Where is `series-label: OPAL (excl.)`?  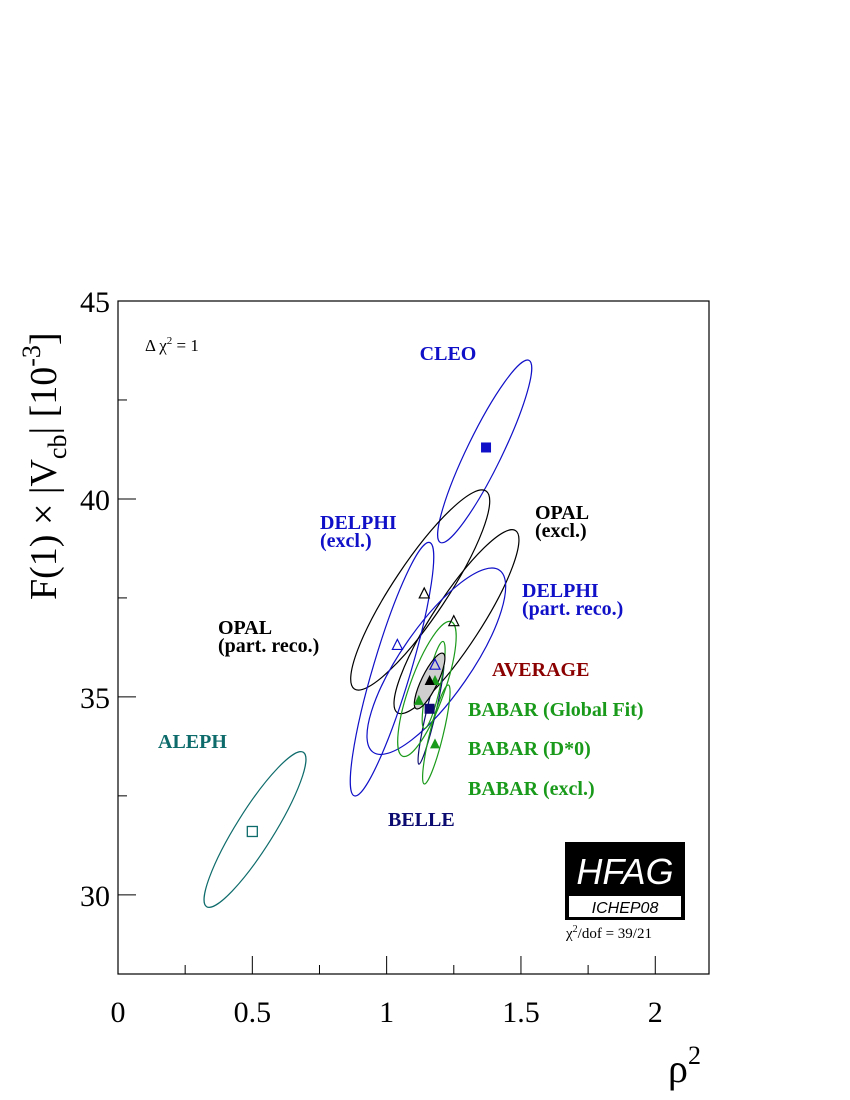
series-label: OPAL (excl.) is located at coordinates (562, 522).